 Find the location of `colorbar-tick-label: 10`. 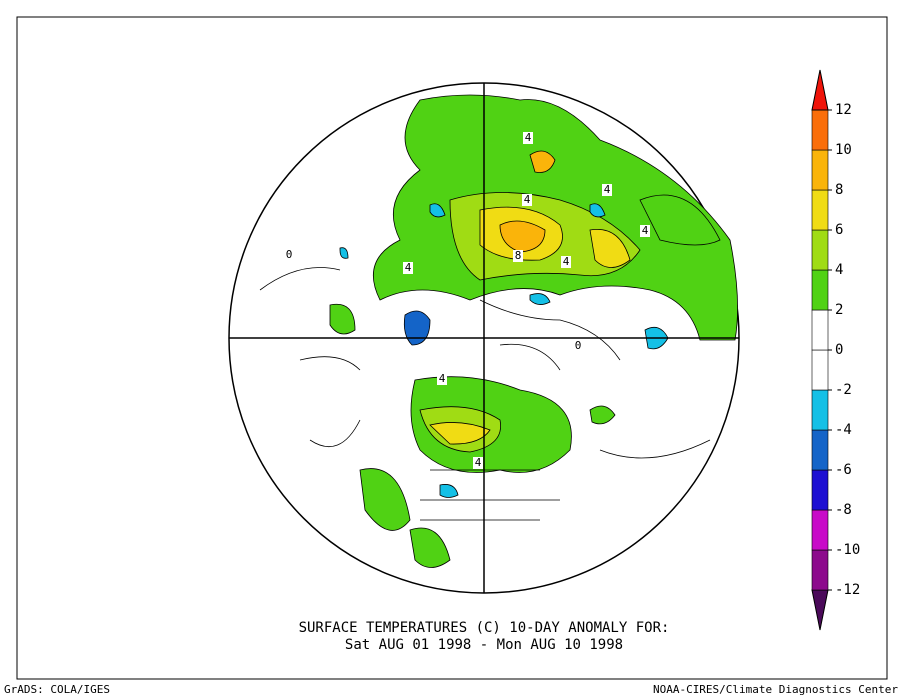

colorbar-tick-label: 10 is located at coordinates (843, 150).